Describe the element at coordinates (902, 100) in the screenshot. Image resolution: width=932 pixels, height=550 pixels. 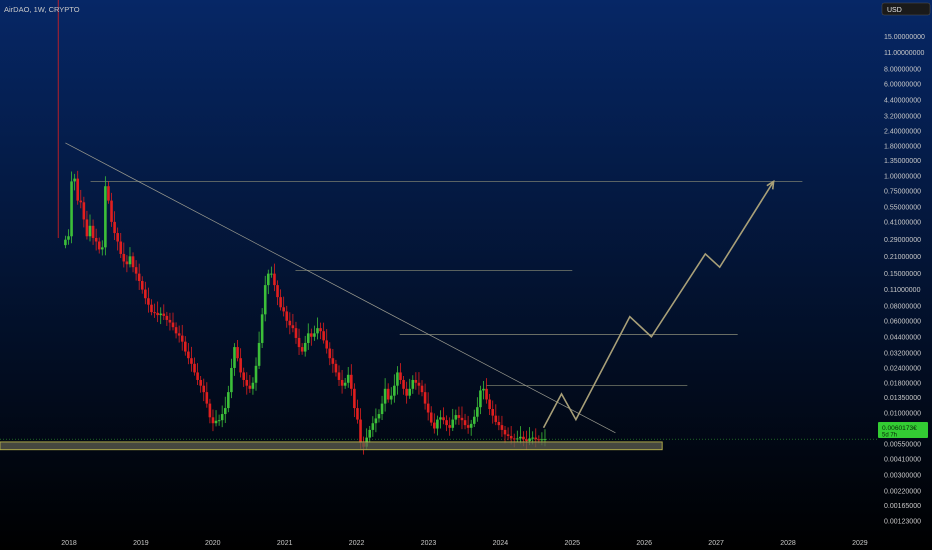
I see `price-tick-label: 4.40000000` at that location.